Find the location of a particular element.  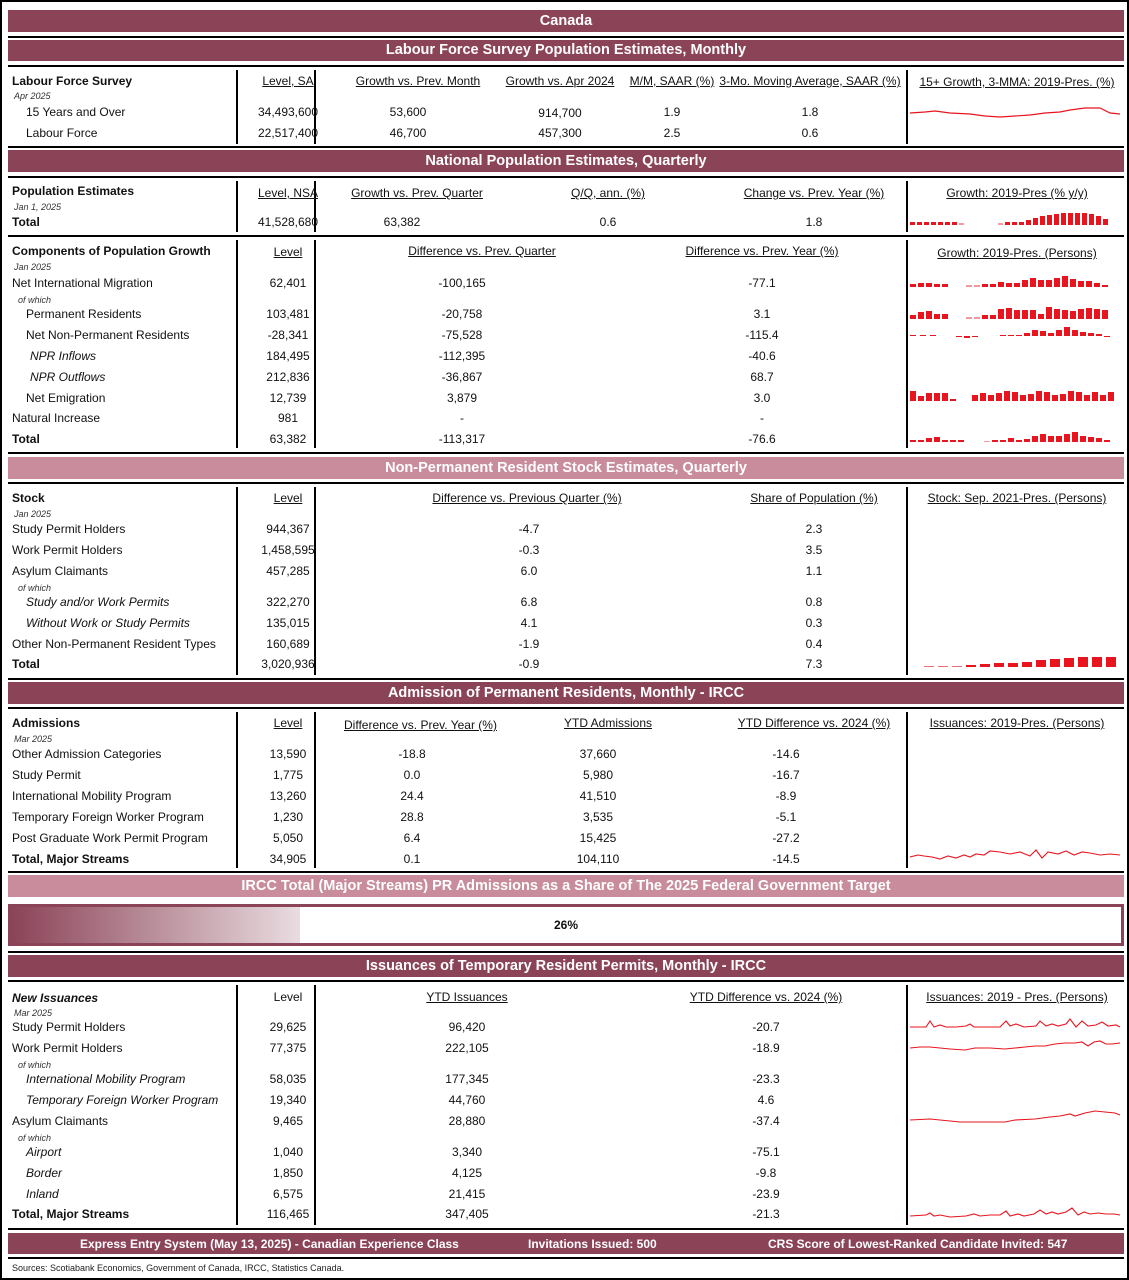

value: -18.9 is located at coordinates (766, 1048).